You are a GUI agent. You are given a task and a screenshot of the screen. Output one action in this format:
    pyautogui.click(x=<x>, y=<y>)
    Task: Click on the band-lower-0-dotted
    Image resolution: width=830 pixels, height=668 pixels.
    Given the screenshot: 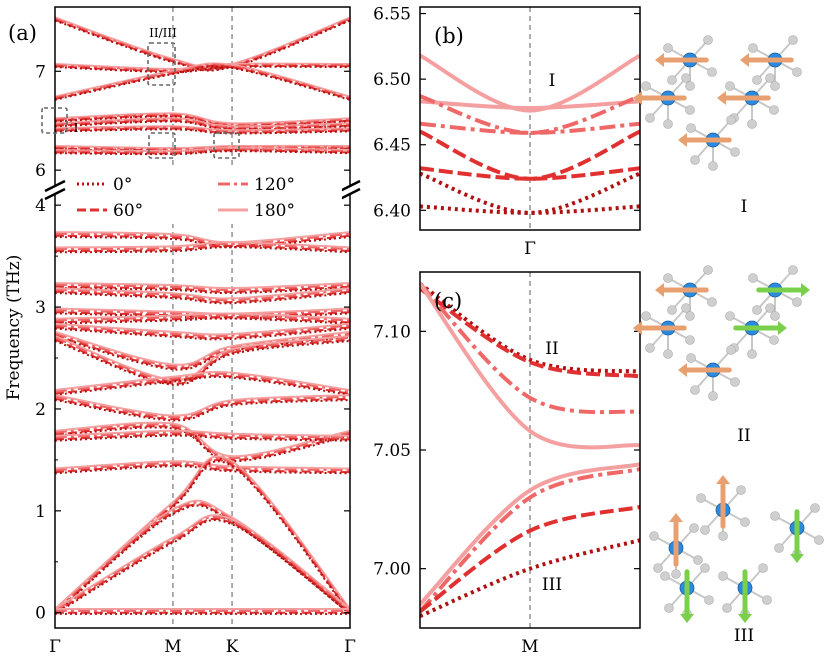 What is the action you would take?
    pyautogui.click(x=202, y=242)
    